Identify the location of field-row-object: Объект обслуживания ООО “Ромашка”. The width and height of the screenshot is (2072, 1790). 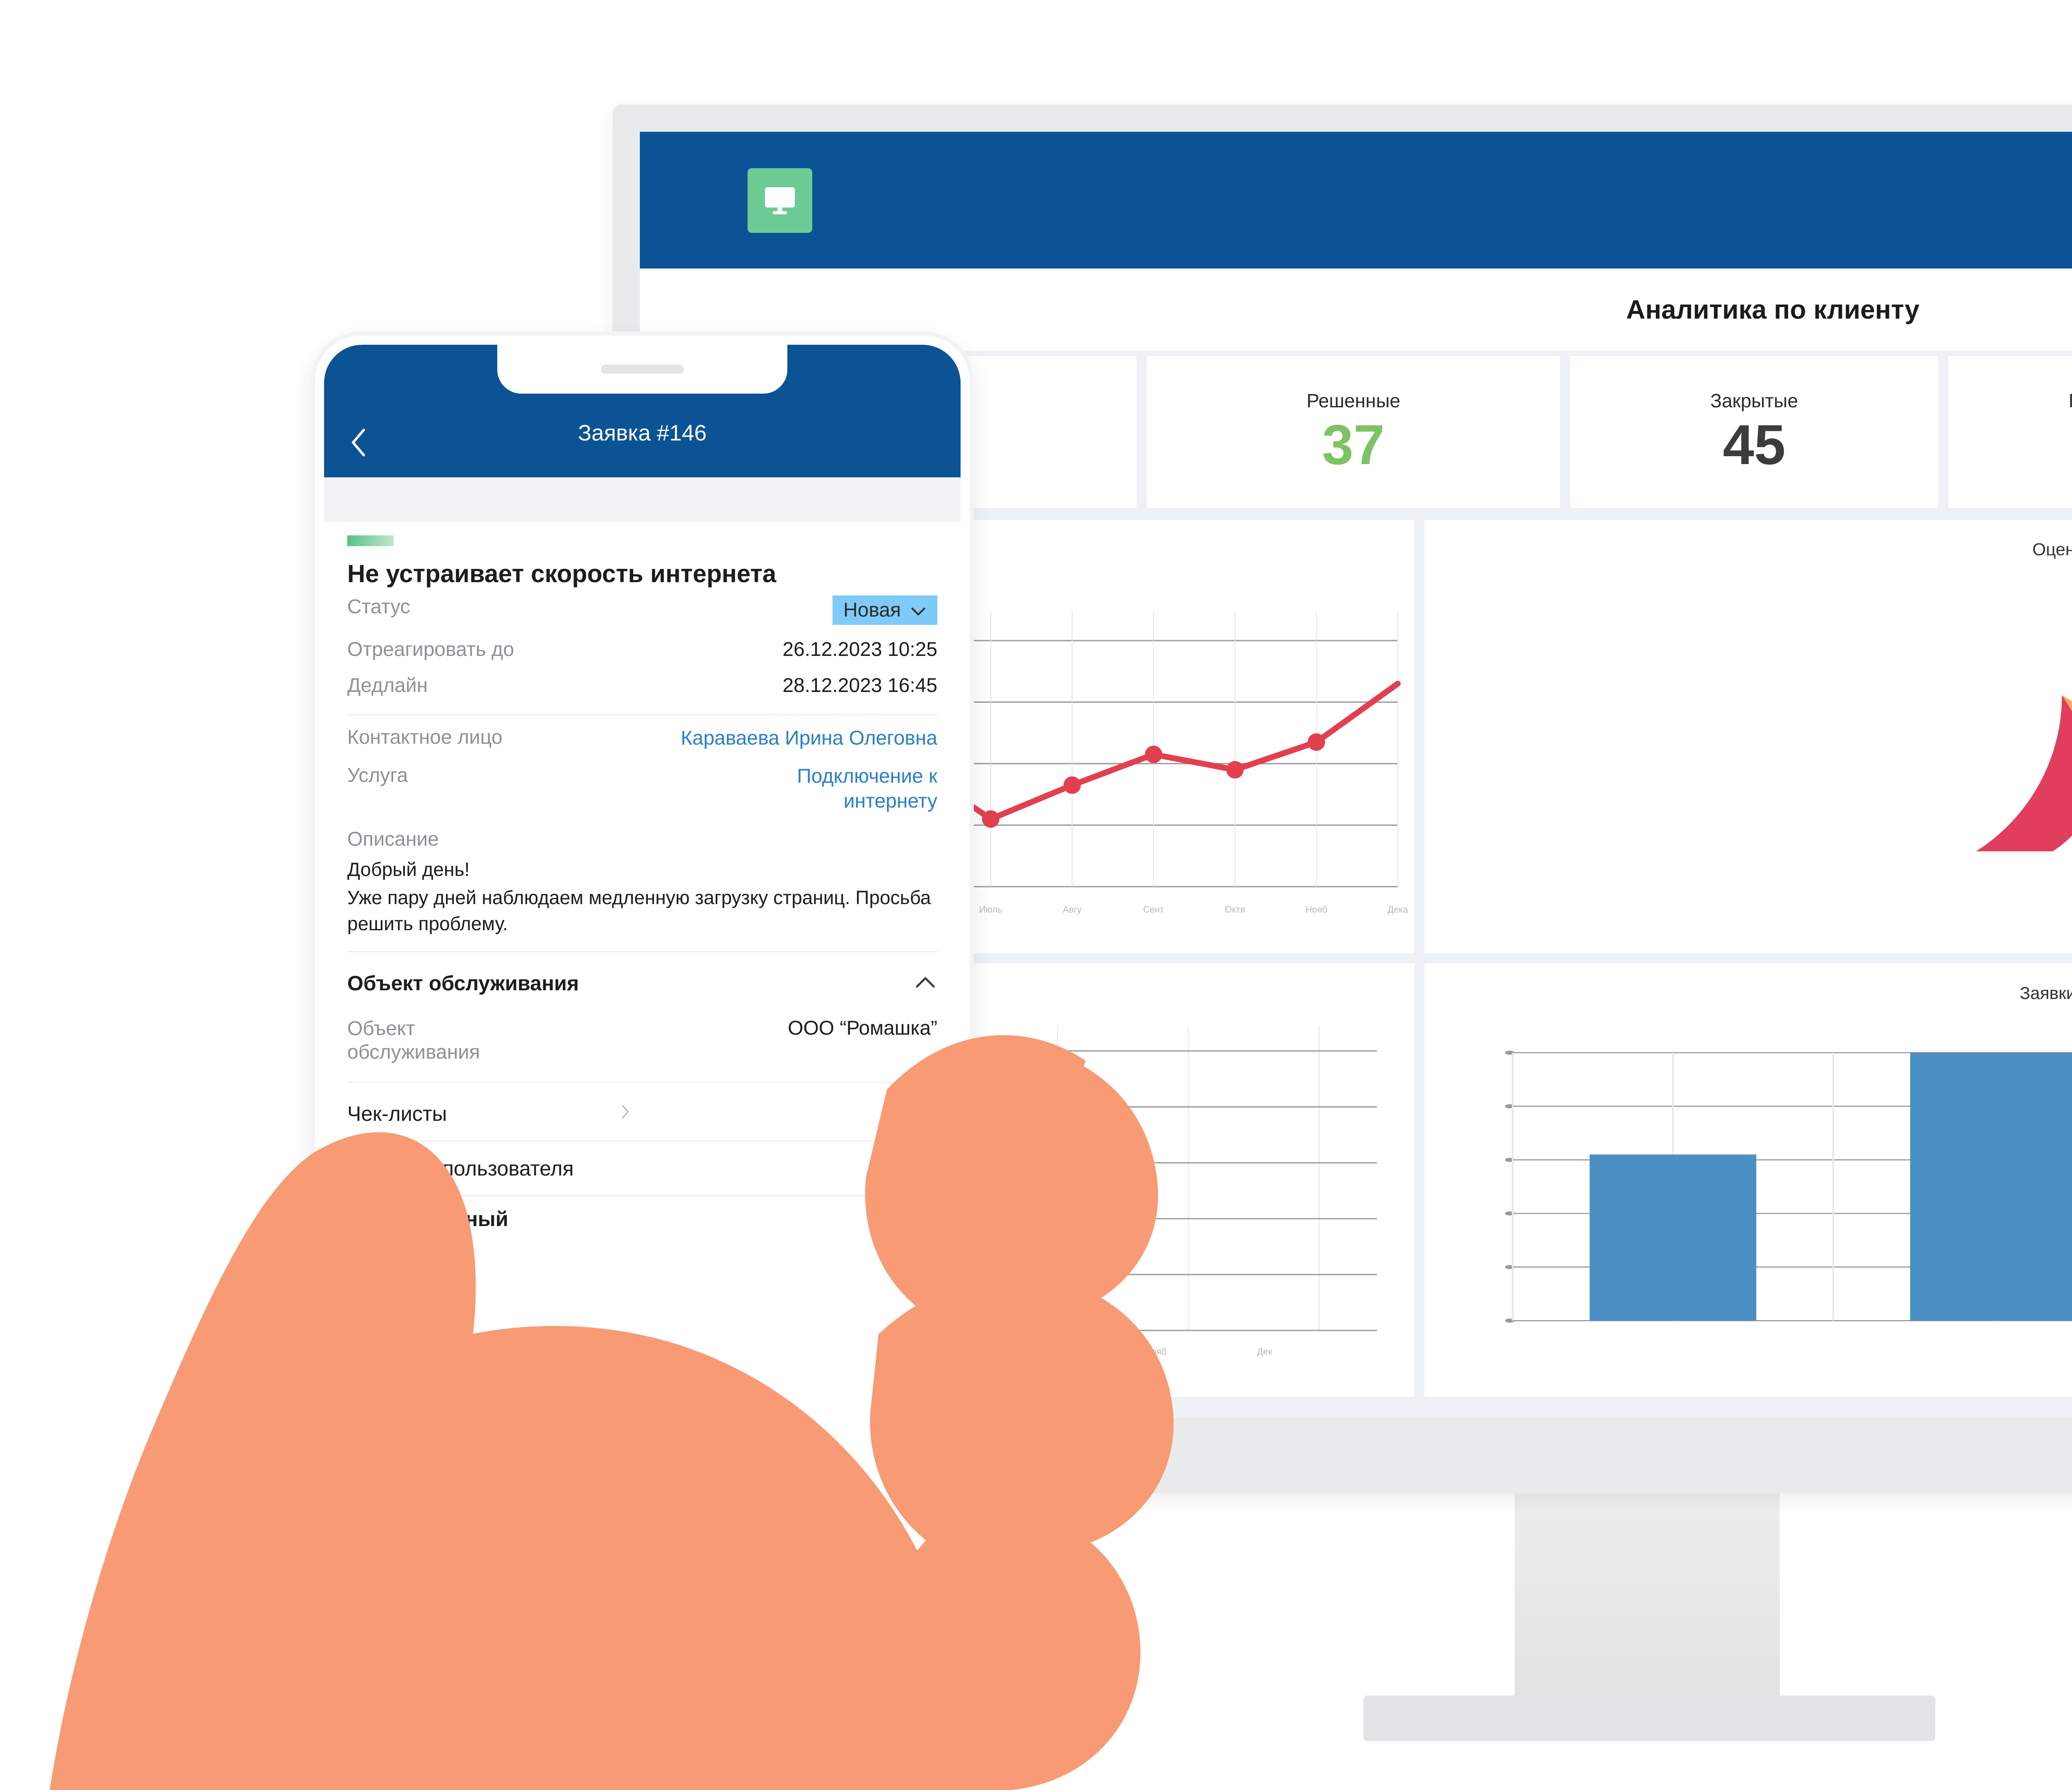
(642, 1040).